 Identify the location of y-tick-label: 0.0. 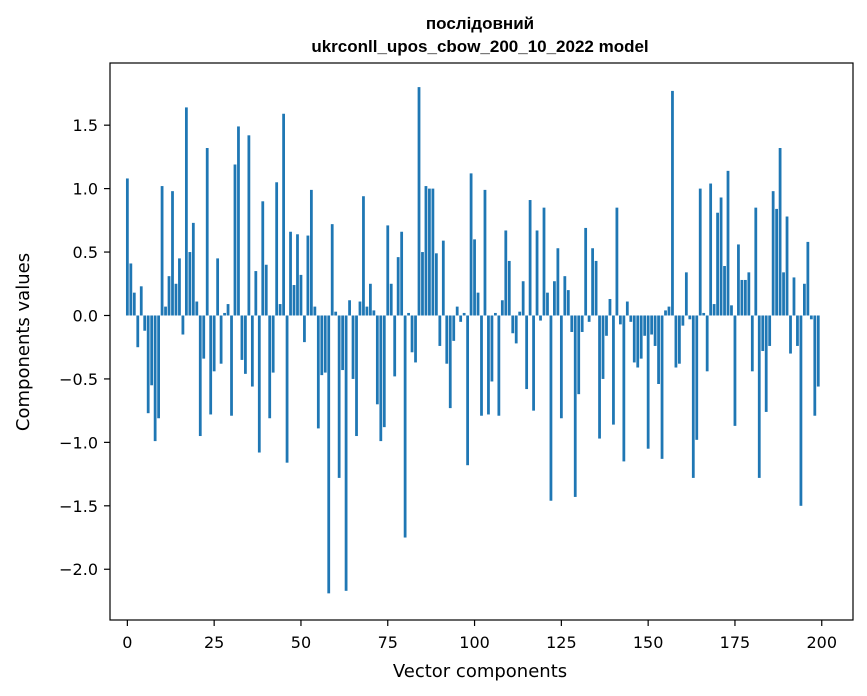
(85, 315).